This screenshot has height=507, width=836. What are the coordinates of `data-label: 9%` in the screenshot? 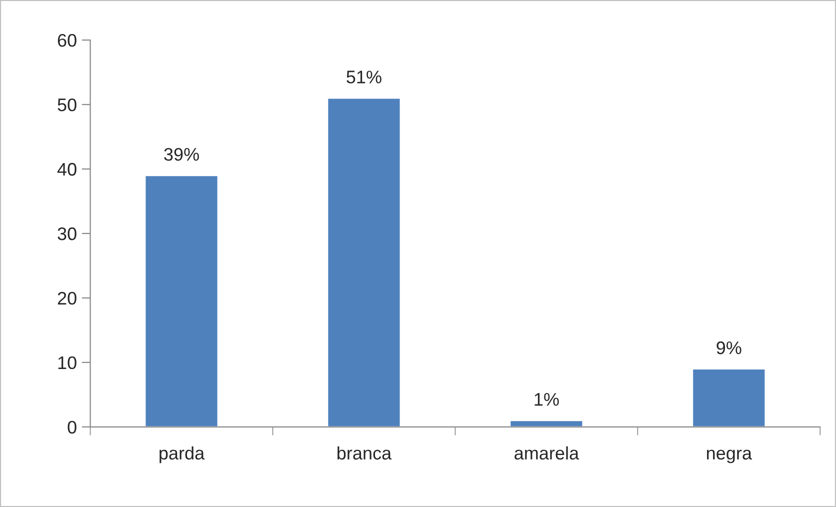 It's located at (729, 347).